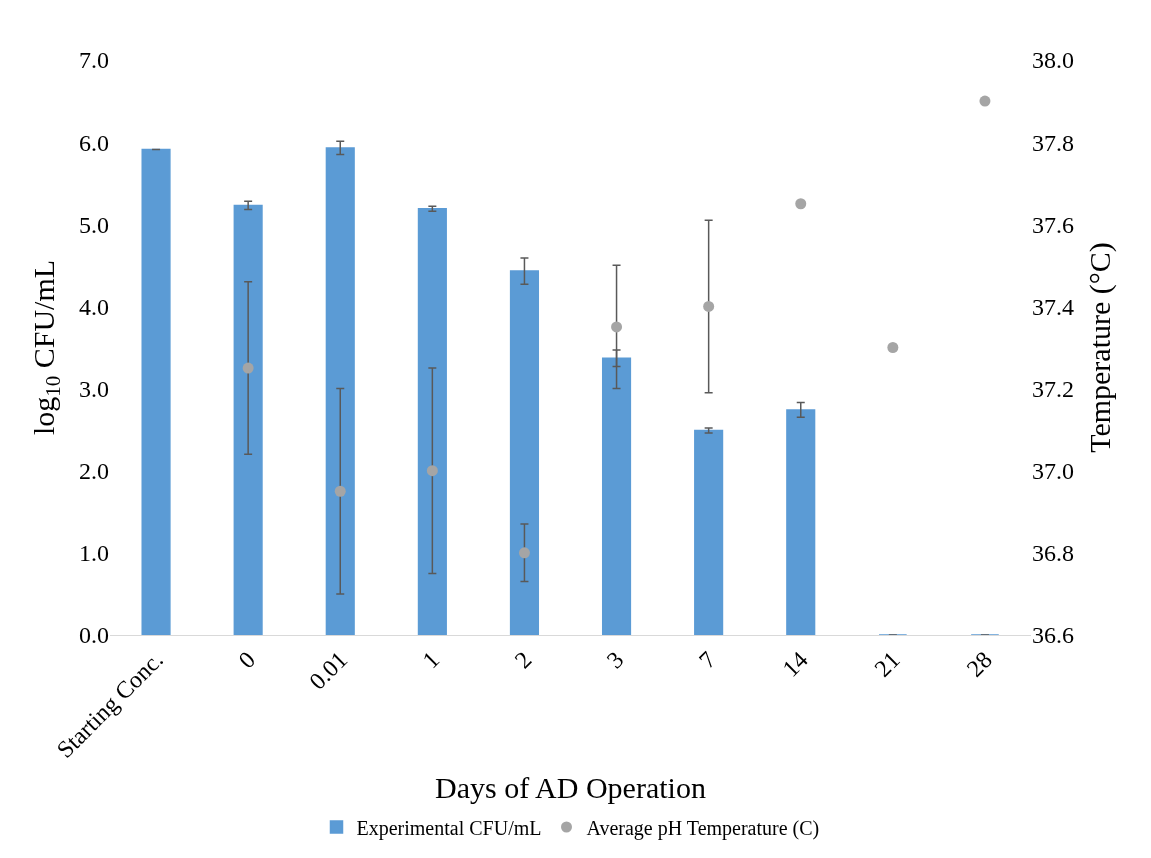  What do you see at coordinates (1053, 388) in the screenshot?
I see `y2-tick-label: 37.2` at bounding box center [1053, 388].